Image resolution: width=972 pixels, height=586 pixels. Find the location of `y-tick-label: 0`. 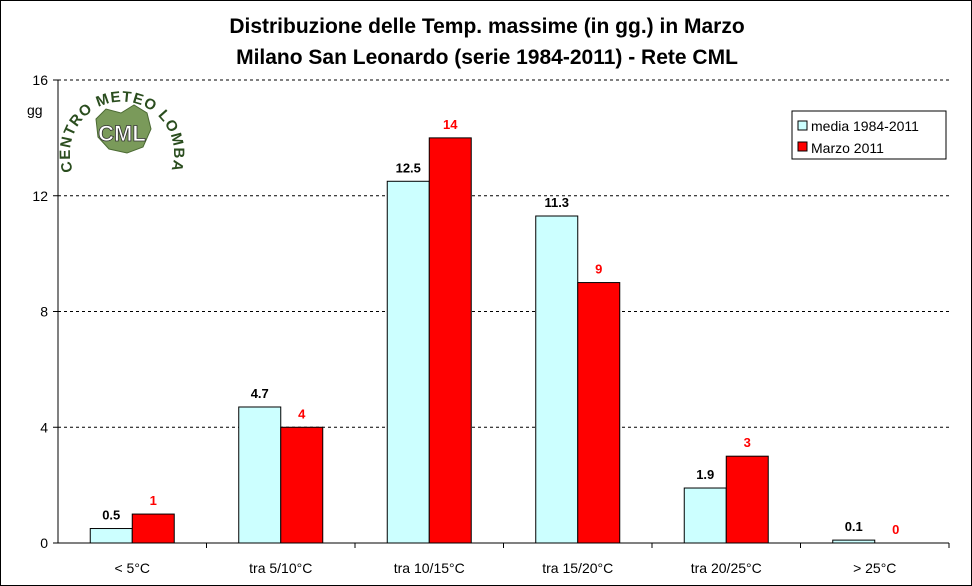

y-tick-label: 0 is located at coordinates (44, 543).